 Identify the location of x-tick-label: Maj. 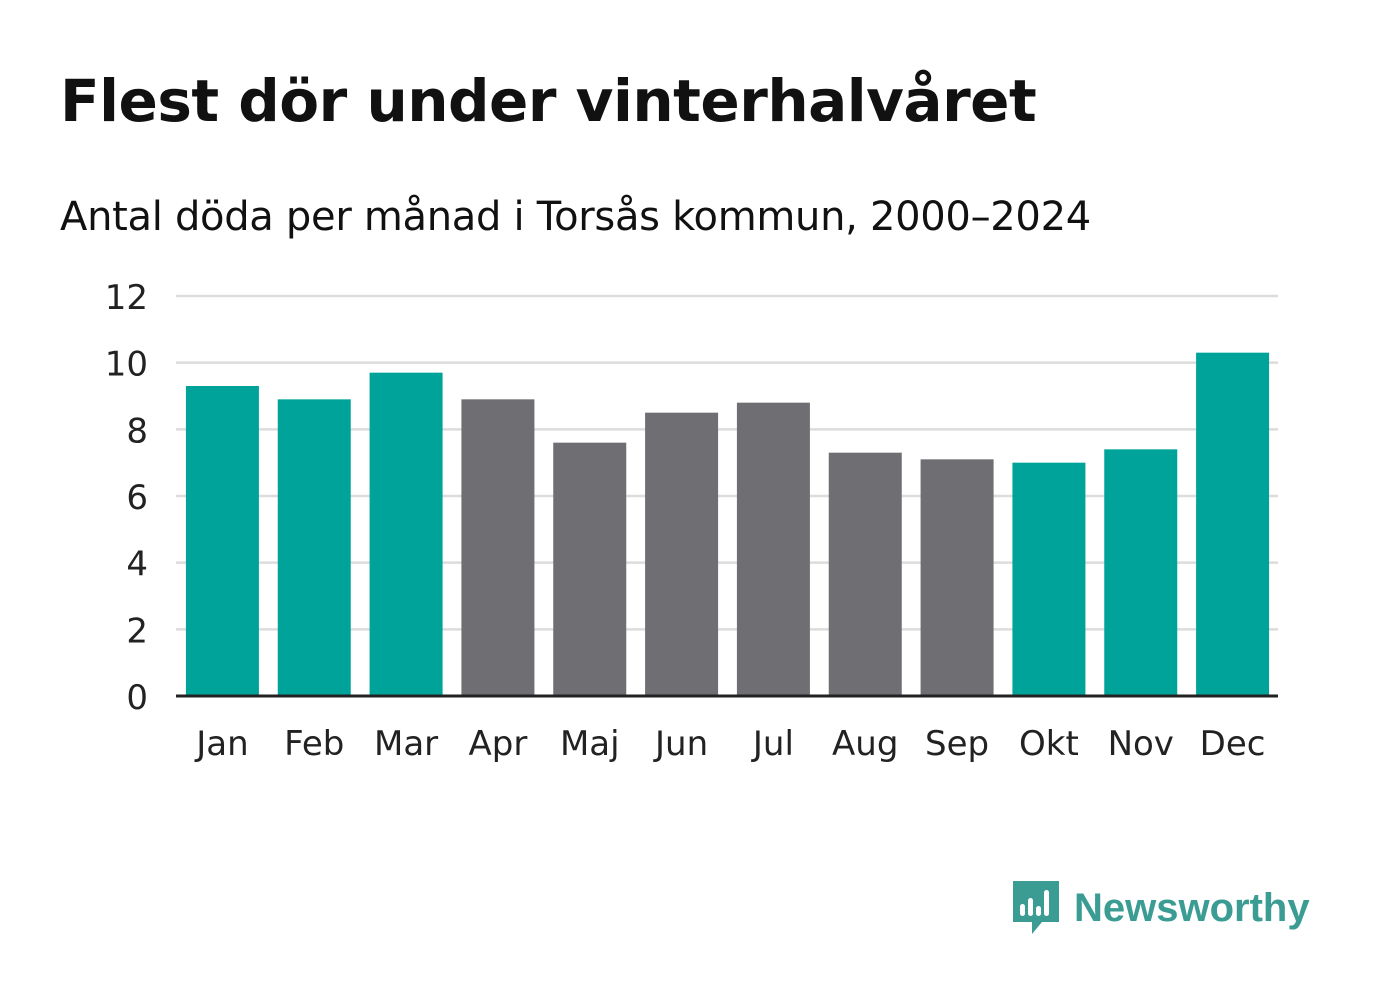
(590, 744).